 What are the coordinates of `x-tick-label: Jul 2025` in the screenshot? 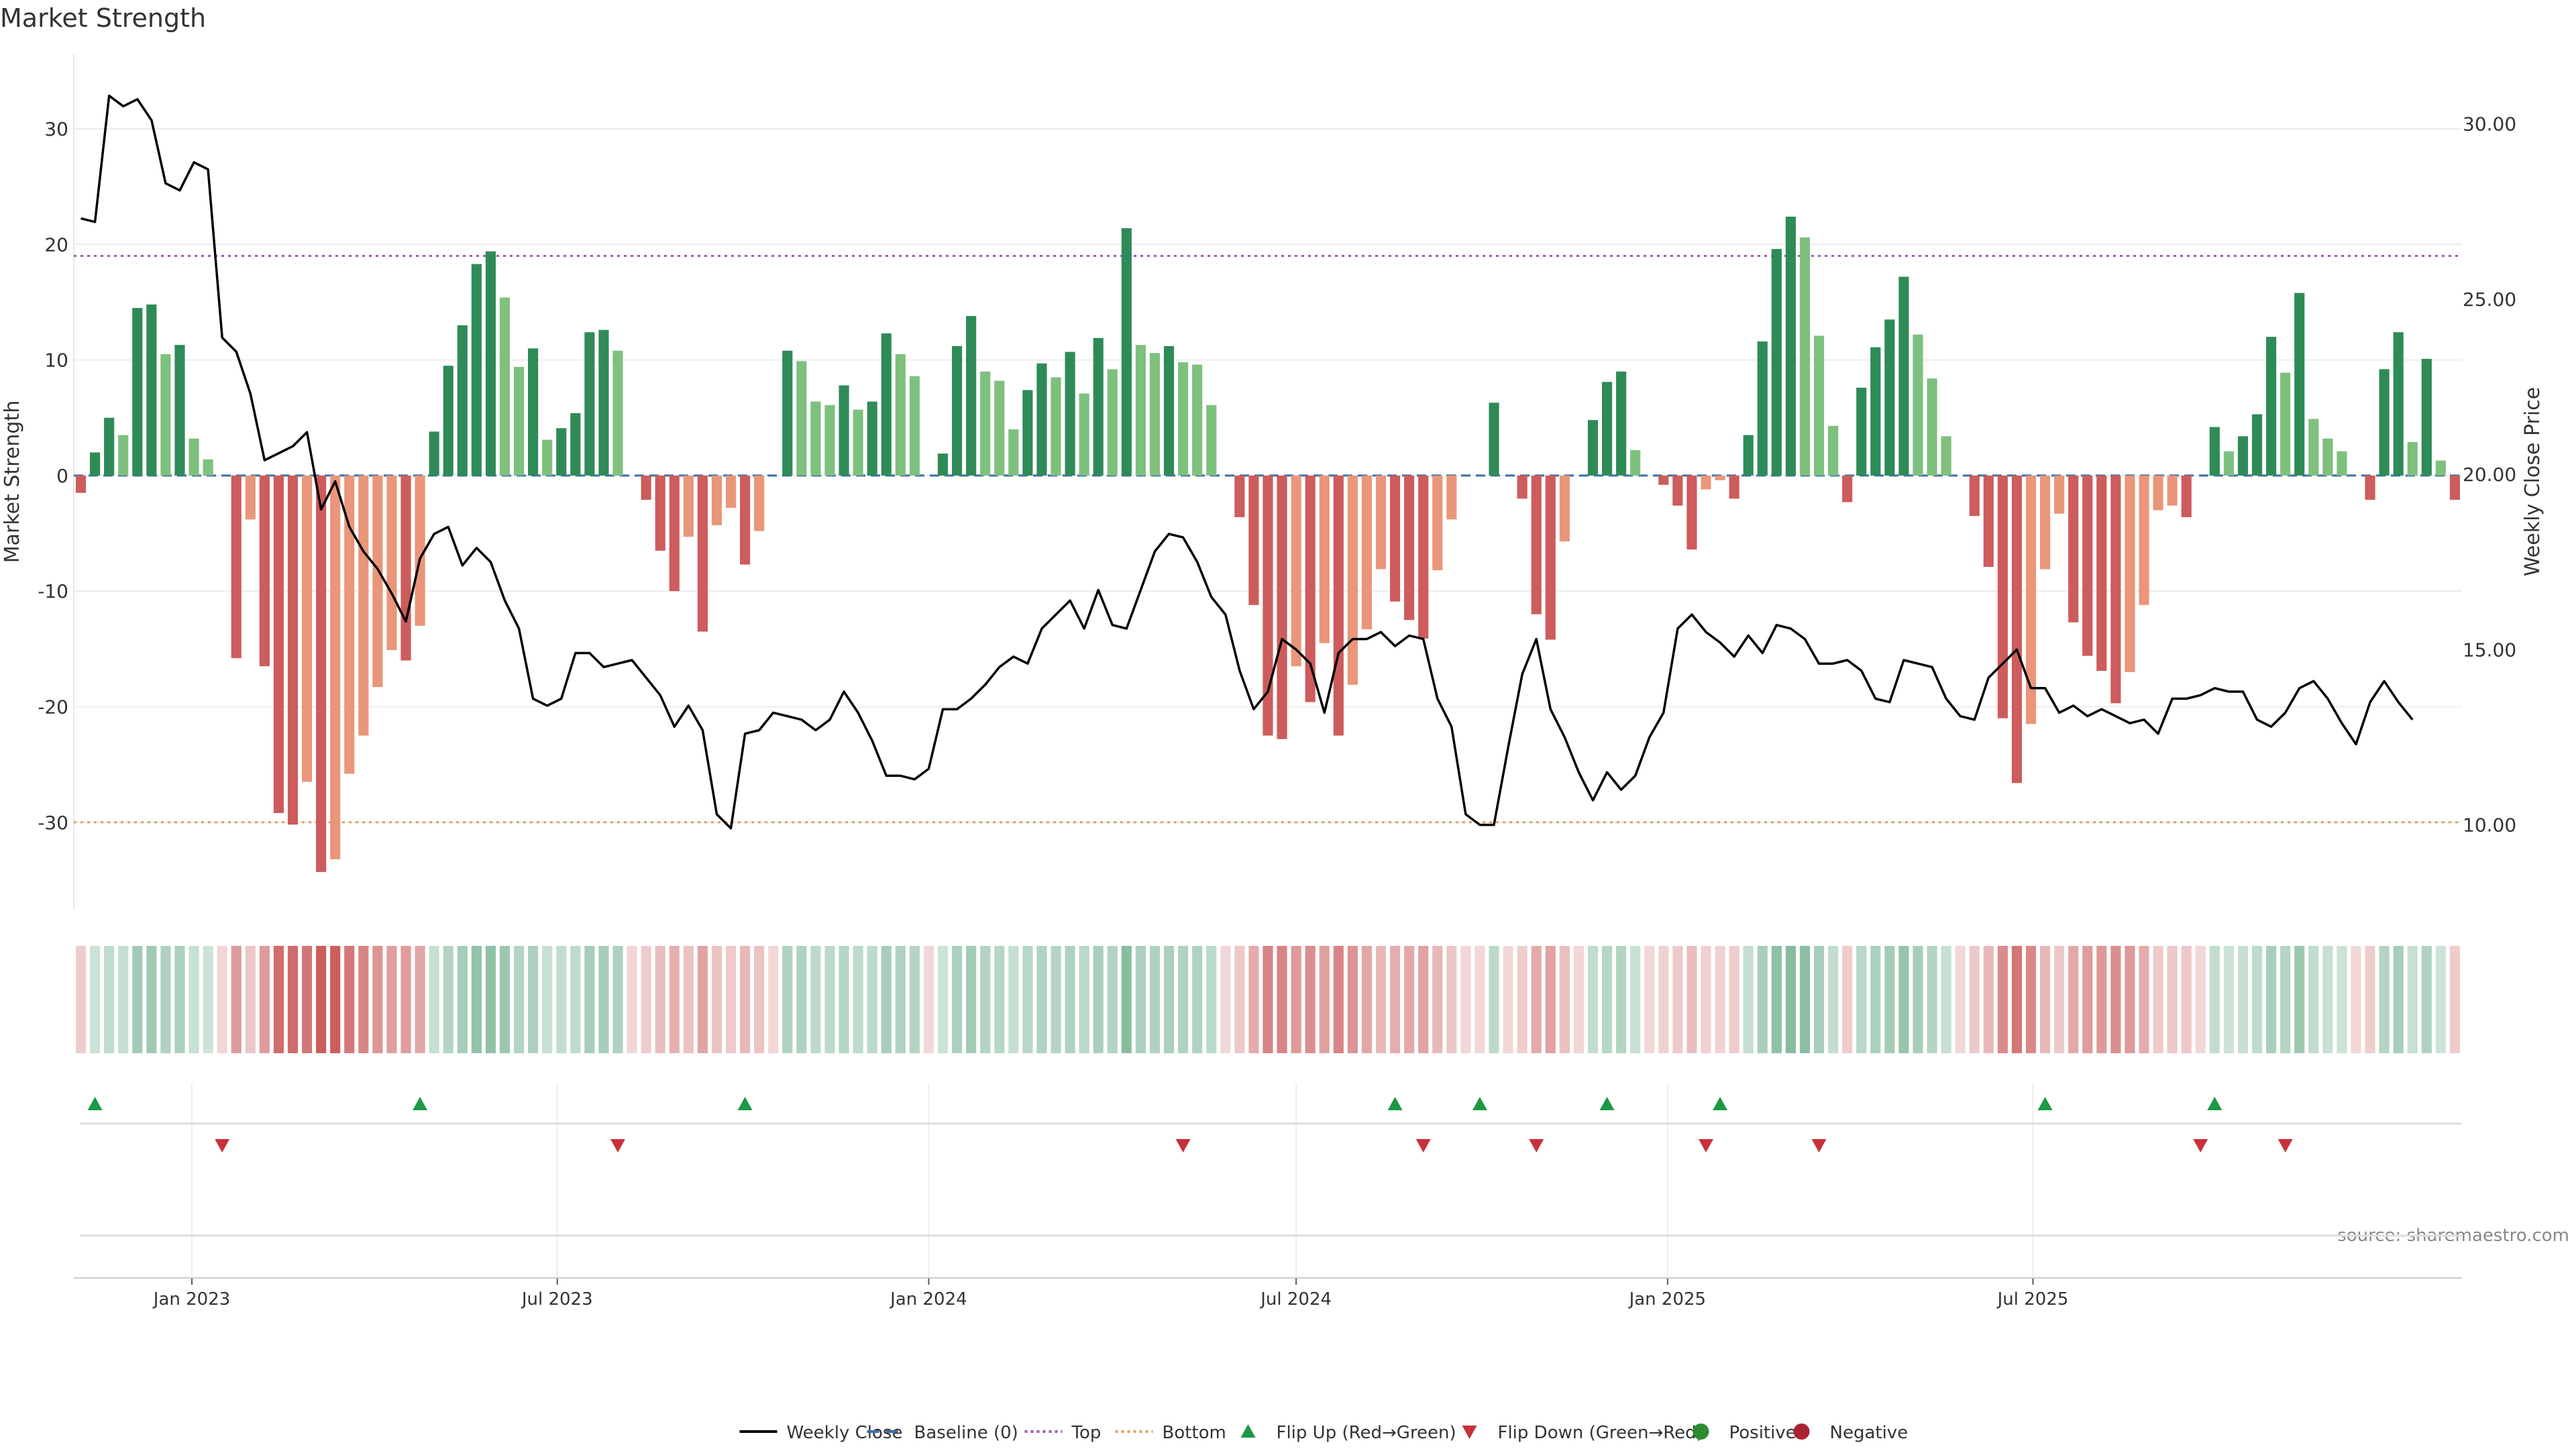 It's located at (2032, 1299).